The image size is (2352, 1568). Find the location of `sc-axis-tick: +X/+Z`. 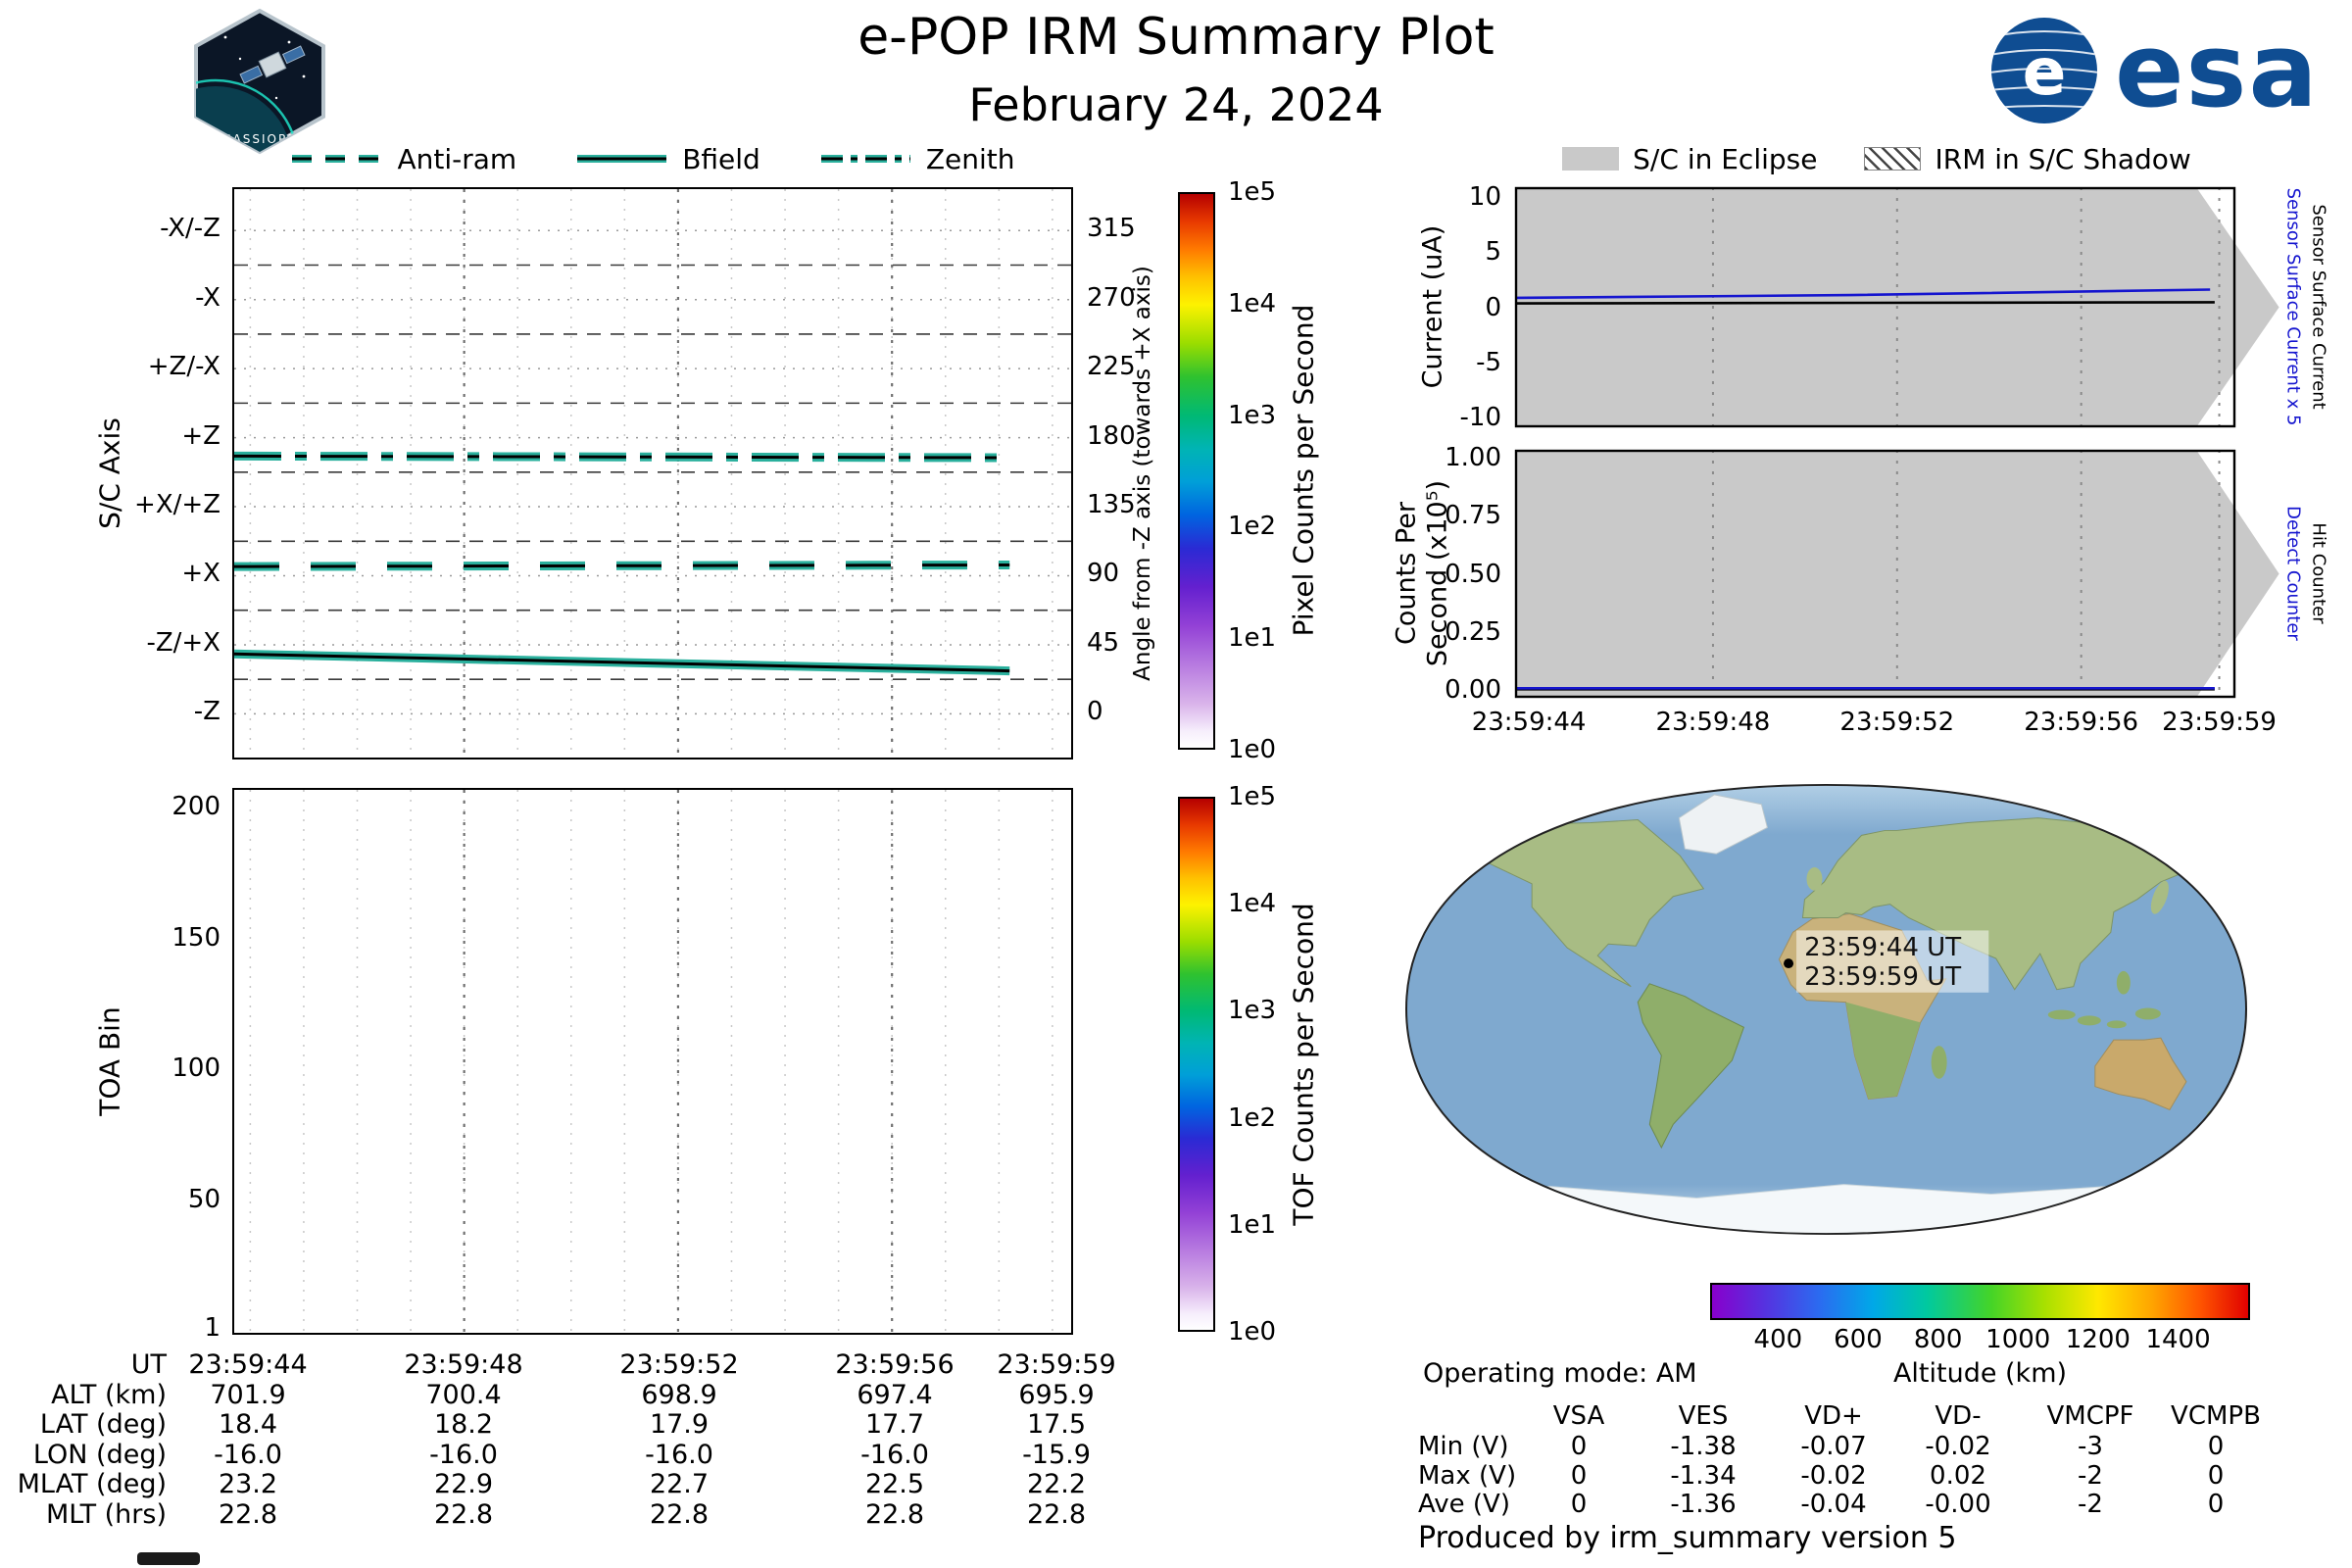

sc-axis-tick: +X/+Z is located at coordinates (177, 505).